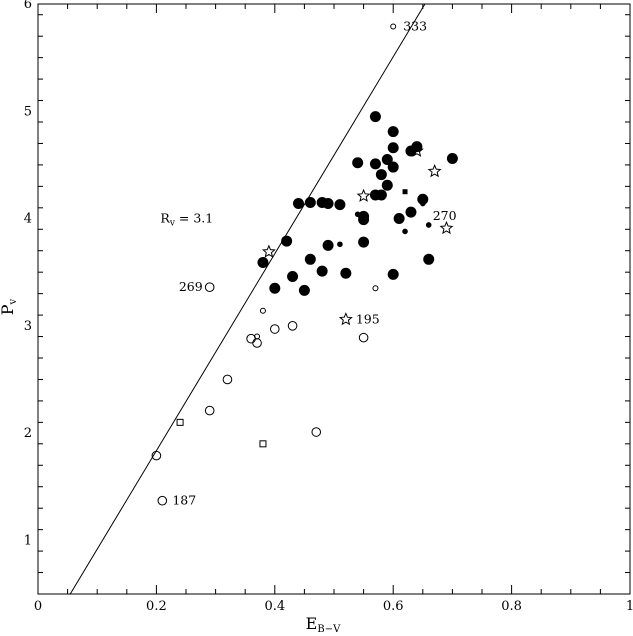 This screenshot has height=636, width=633. Describe the element at coordinates (156, 606) in the screenshot. I see `x-tick-label: 0.2` at that location.